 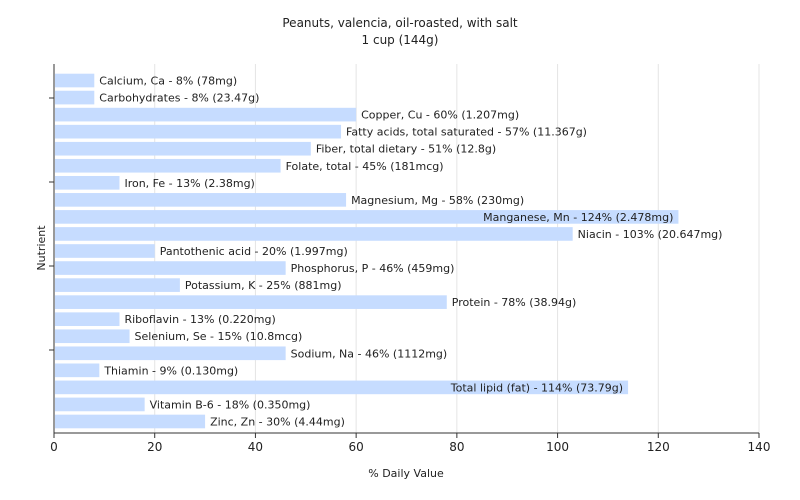 What do you see at coordinates (400, 40) in the screenshot?
I see `chart-subtitle: 1 cup (144g)` at bounding box center [400, 40].